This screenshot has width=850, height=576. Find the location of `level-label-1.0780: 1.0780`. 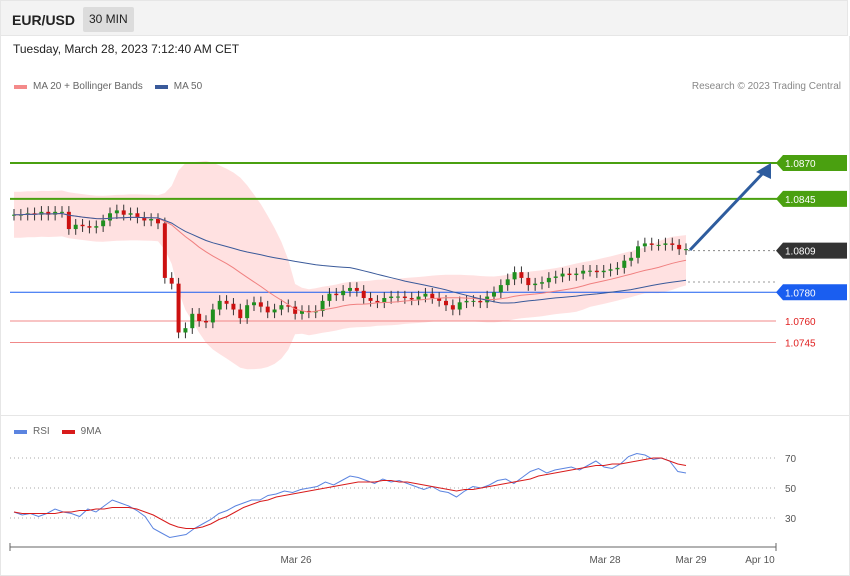

level-label-1.0780: 1.0780 is located at coordinates (800, 293).